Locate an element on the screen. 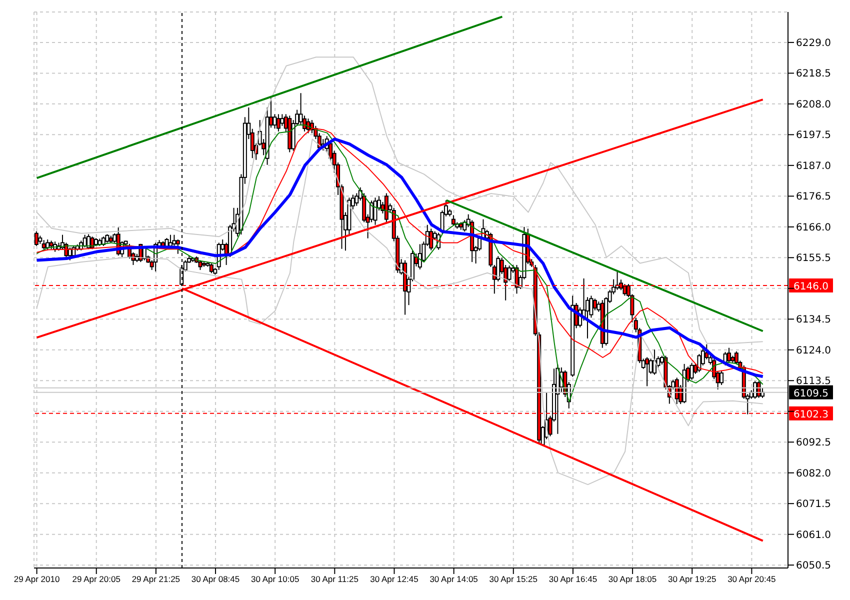  ref-line-label: 6146.0 is located at coordinates (811, 286).